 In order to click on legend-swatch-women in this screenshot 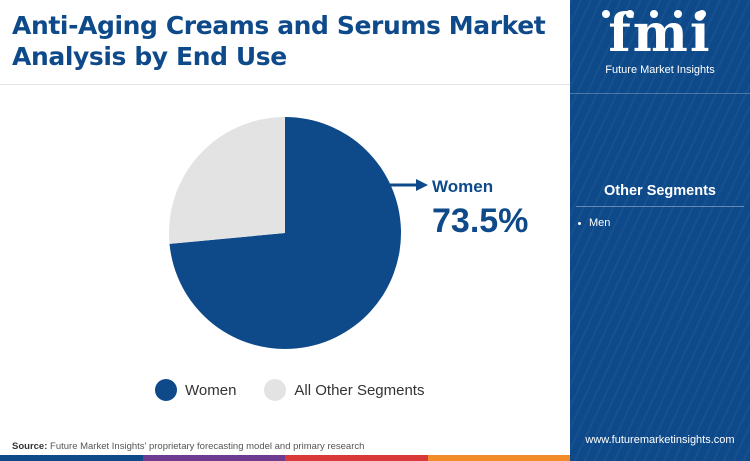, I will do `click(166, 390)`.